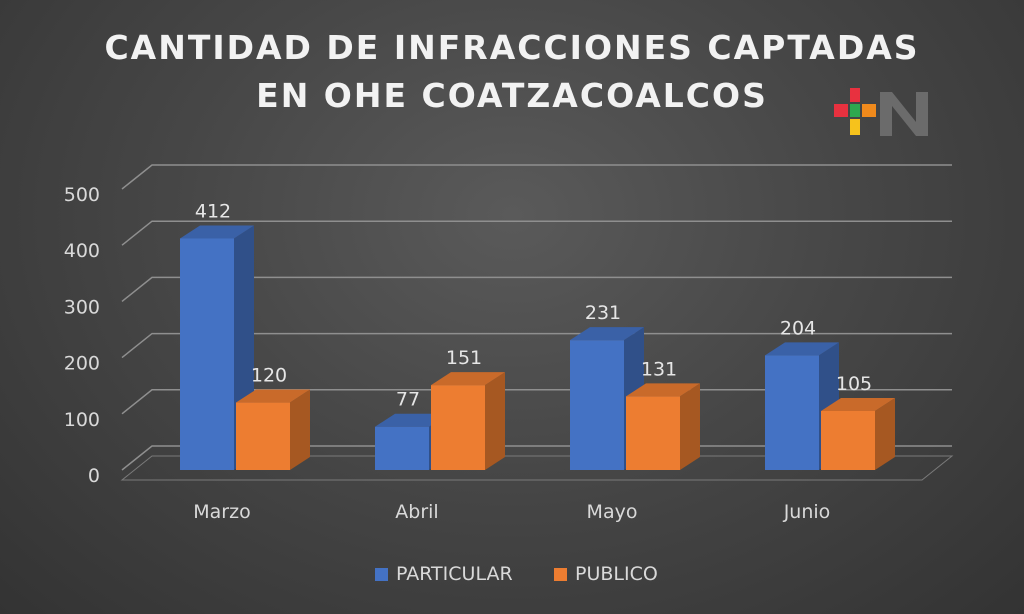 The height and width of the screenshot is (614, 1024). Describe the element at coordinates (607, 334) in the screenshot. I see `bar-top-particular-mayo` at that location.